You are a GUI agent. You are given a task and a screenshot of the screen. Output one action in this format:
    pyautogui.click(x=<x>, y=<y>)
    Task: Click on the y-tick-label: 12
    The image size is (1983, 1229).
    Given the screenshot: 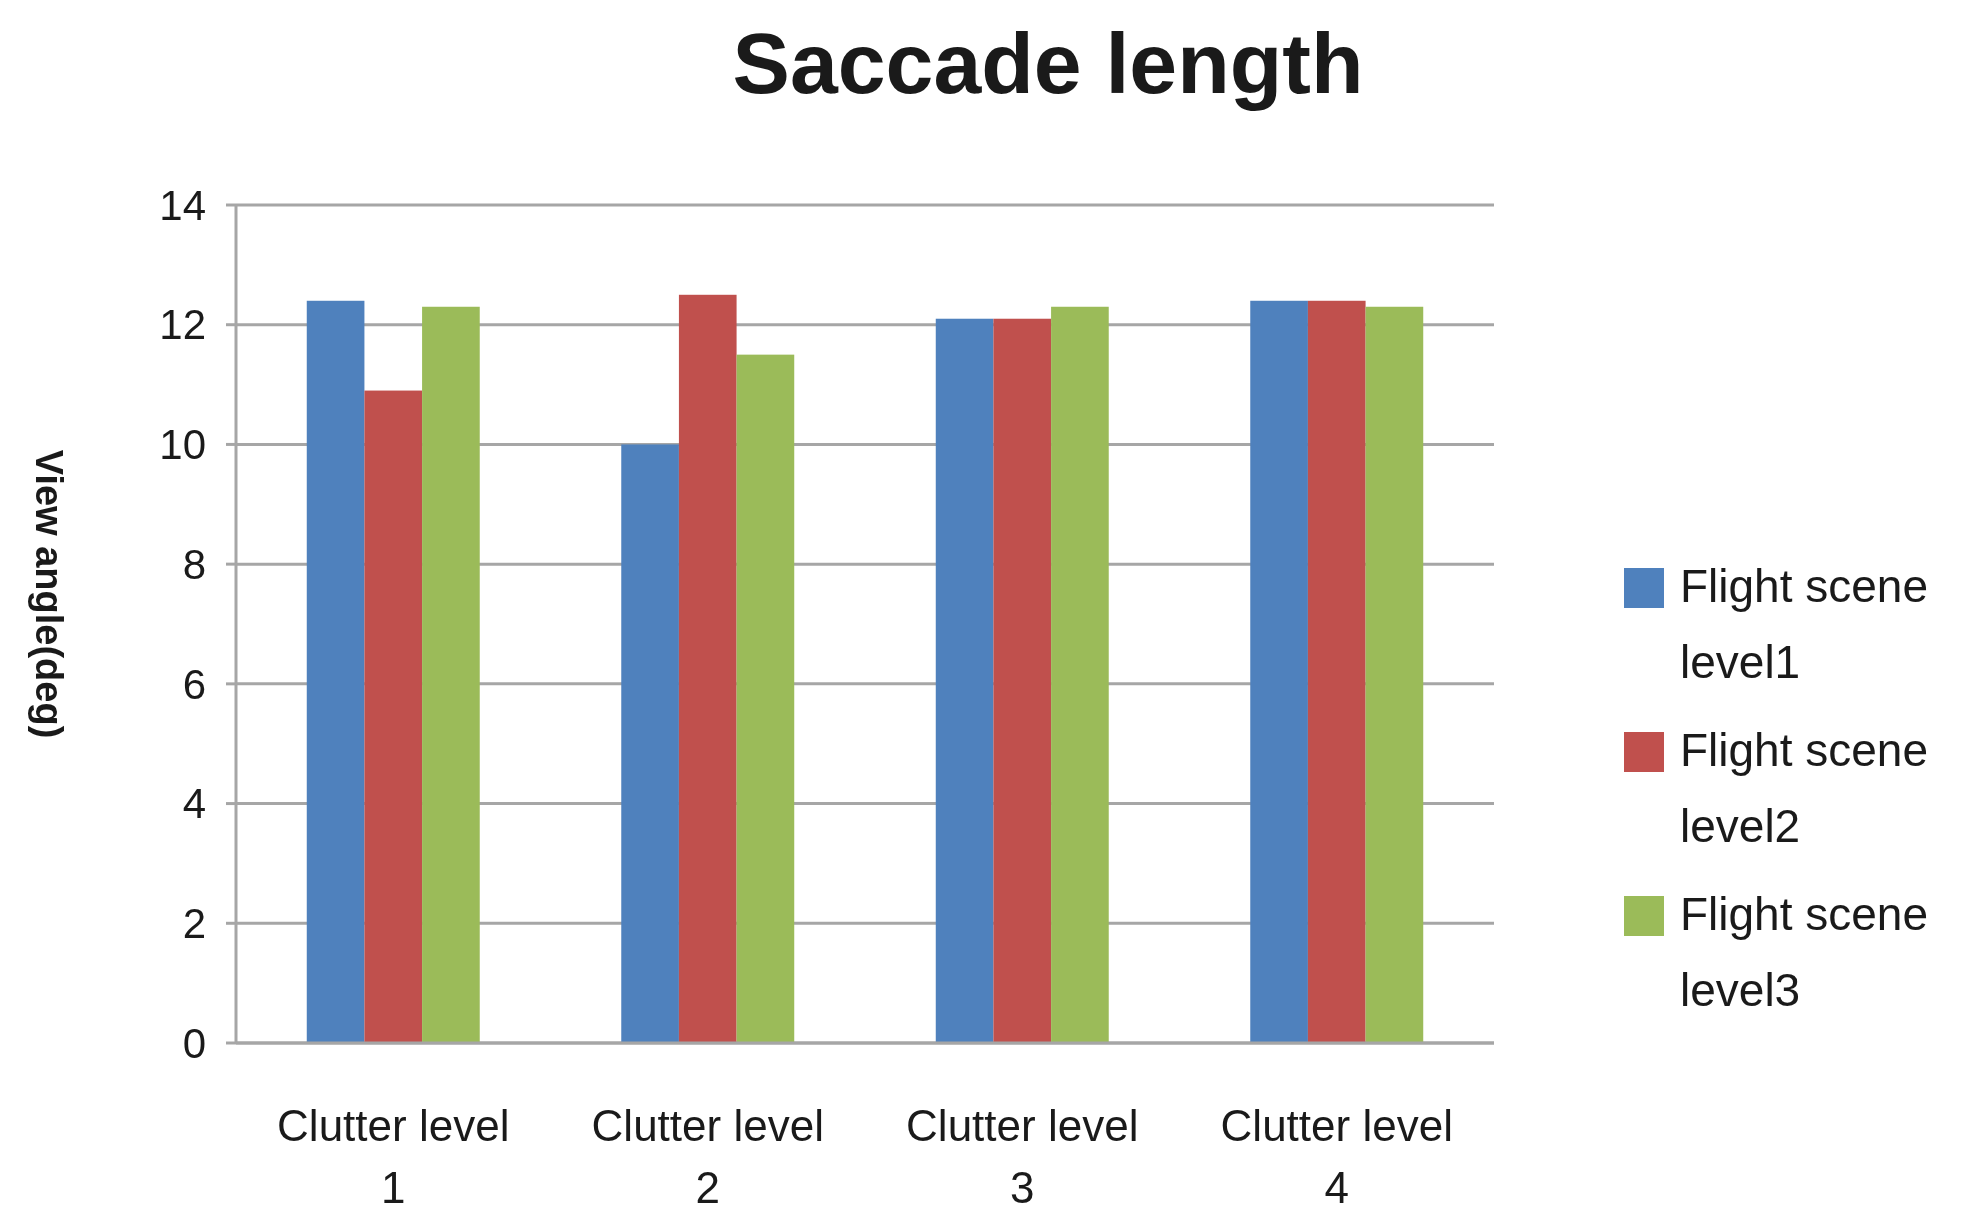 What is the action you would take?
    pyautogui.click(x=182, y=325)
    